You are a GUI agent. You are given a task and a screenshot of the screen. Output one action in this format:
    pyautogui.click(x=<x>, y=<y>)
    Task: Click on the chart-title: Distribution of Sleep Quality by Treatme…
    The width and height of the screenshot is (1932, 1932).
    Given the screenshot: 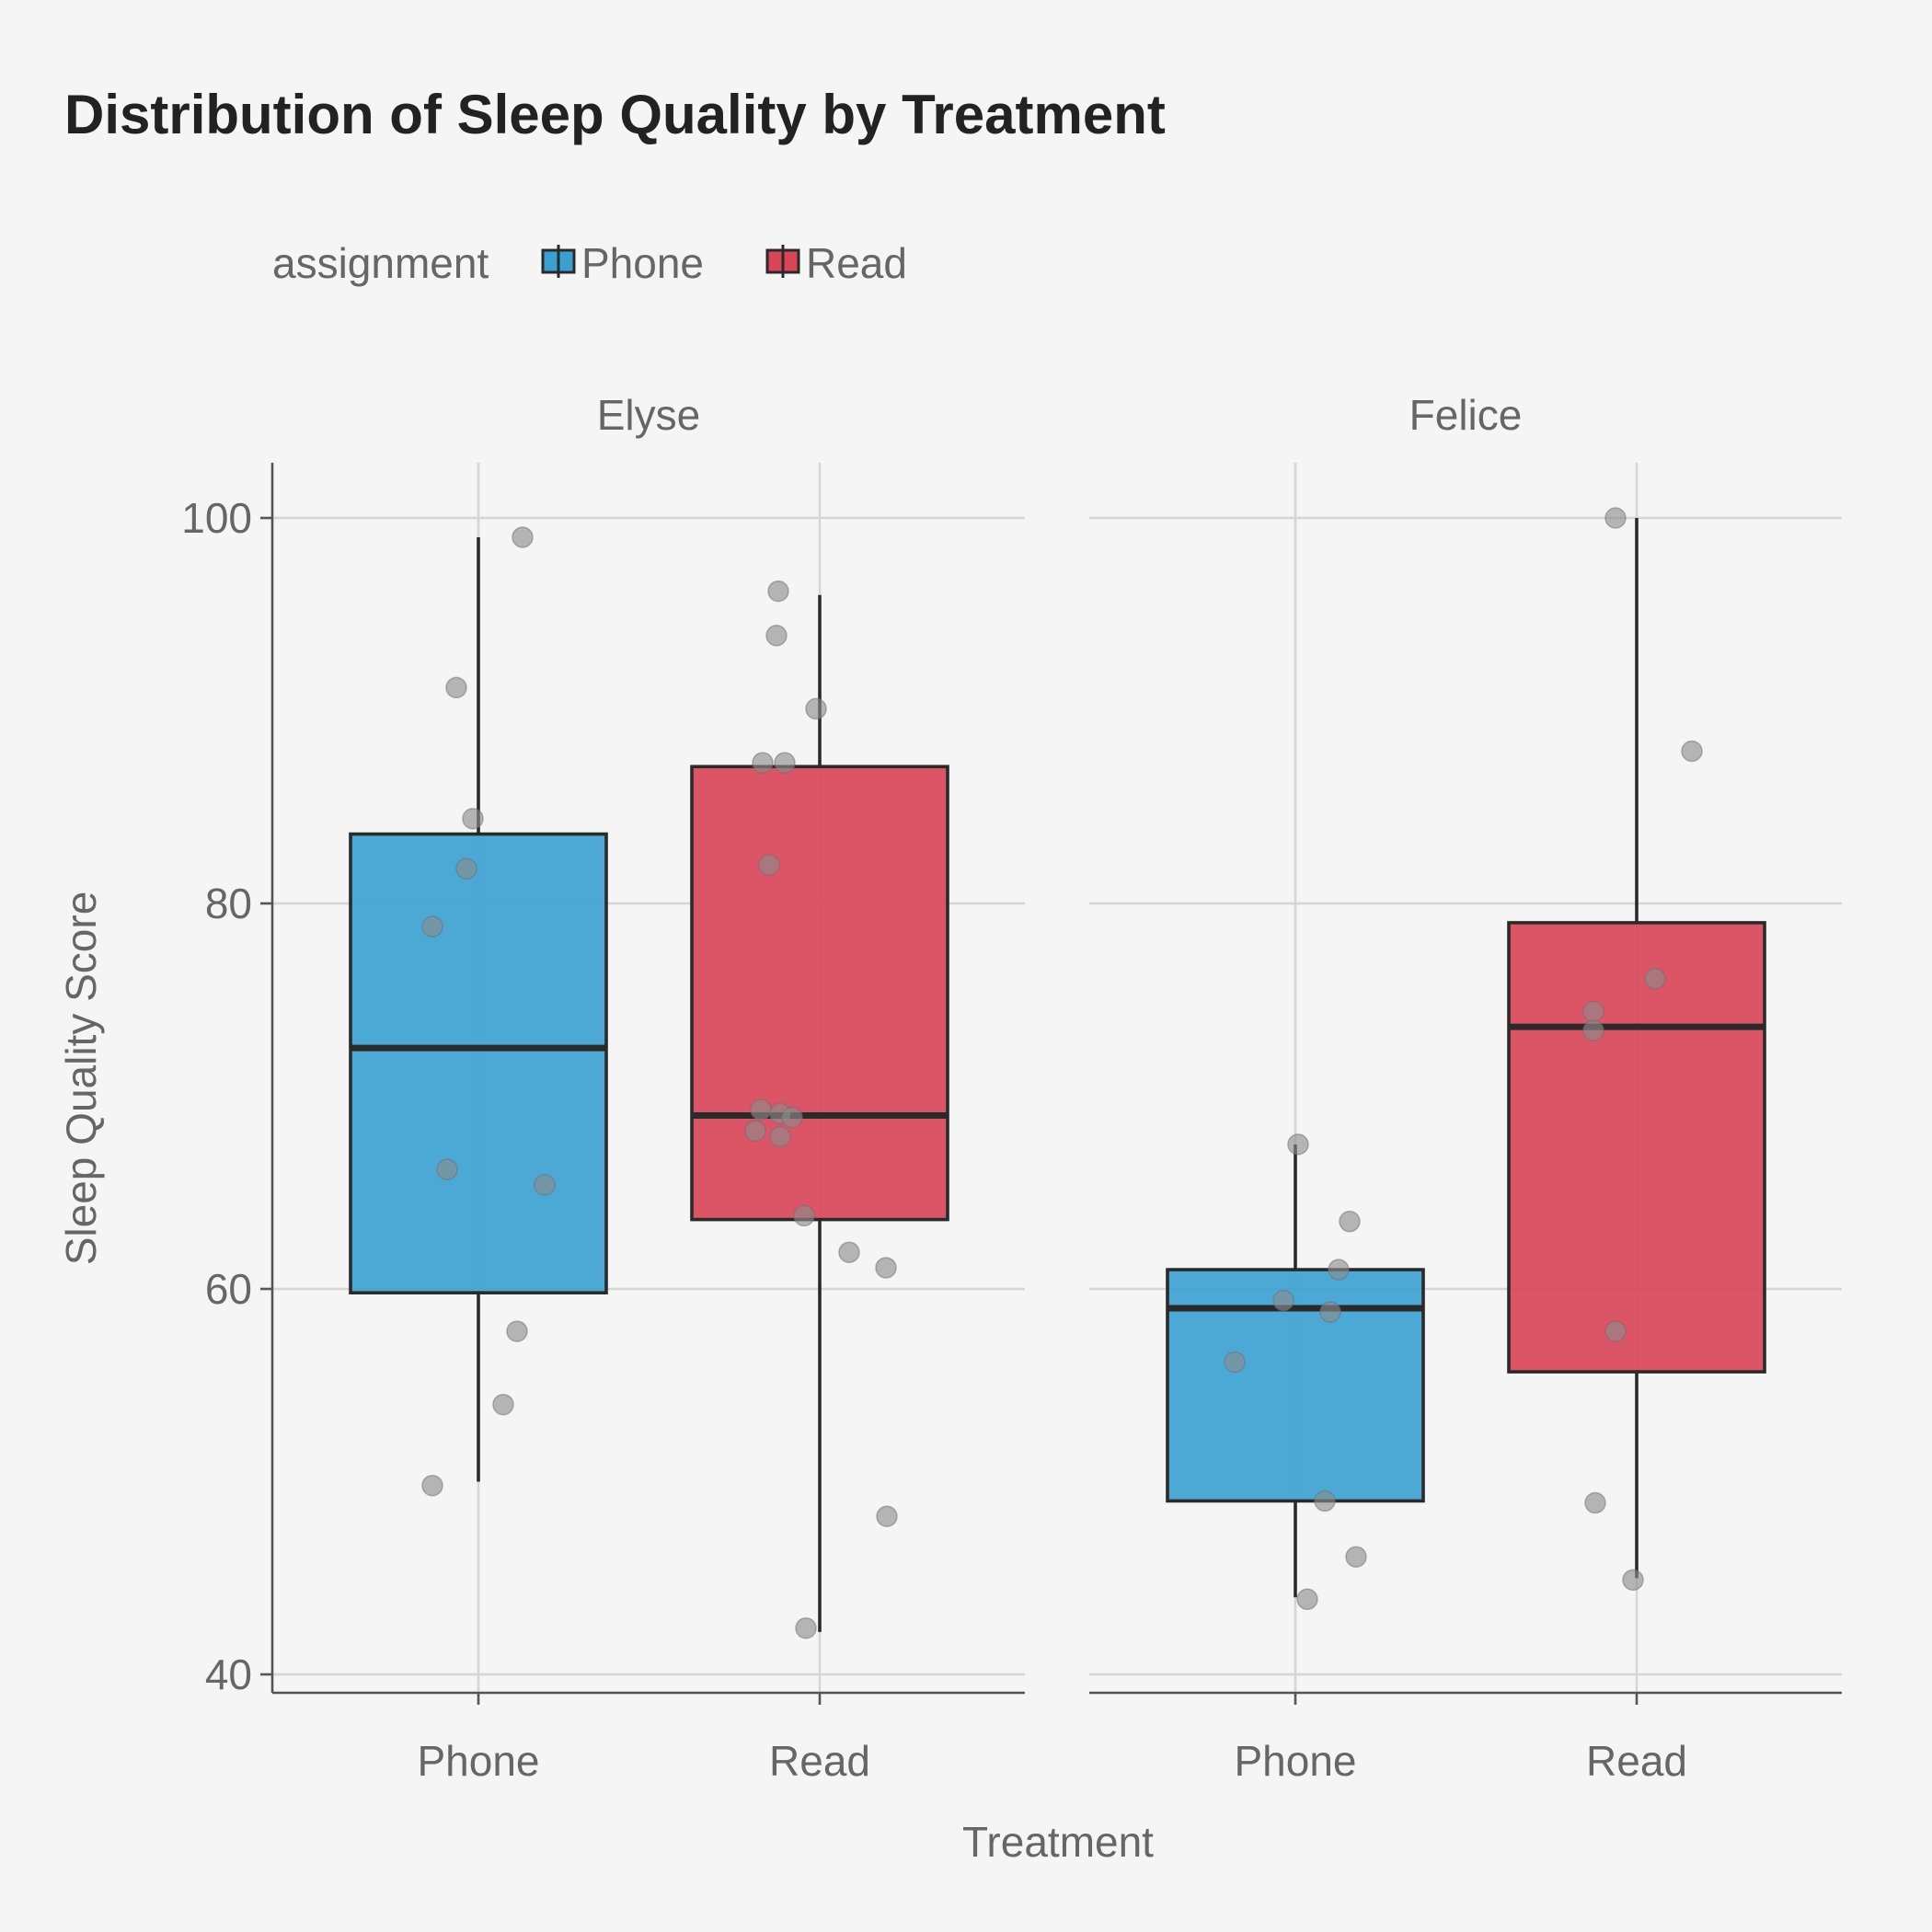 What is the action you would take?
    pyautogui.click(x=615, y=114)
    